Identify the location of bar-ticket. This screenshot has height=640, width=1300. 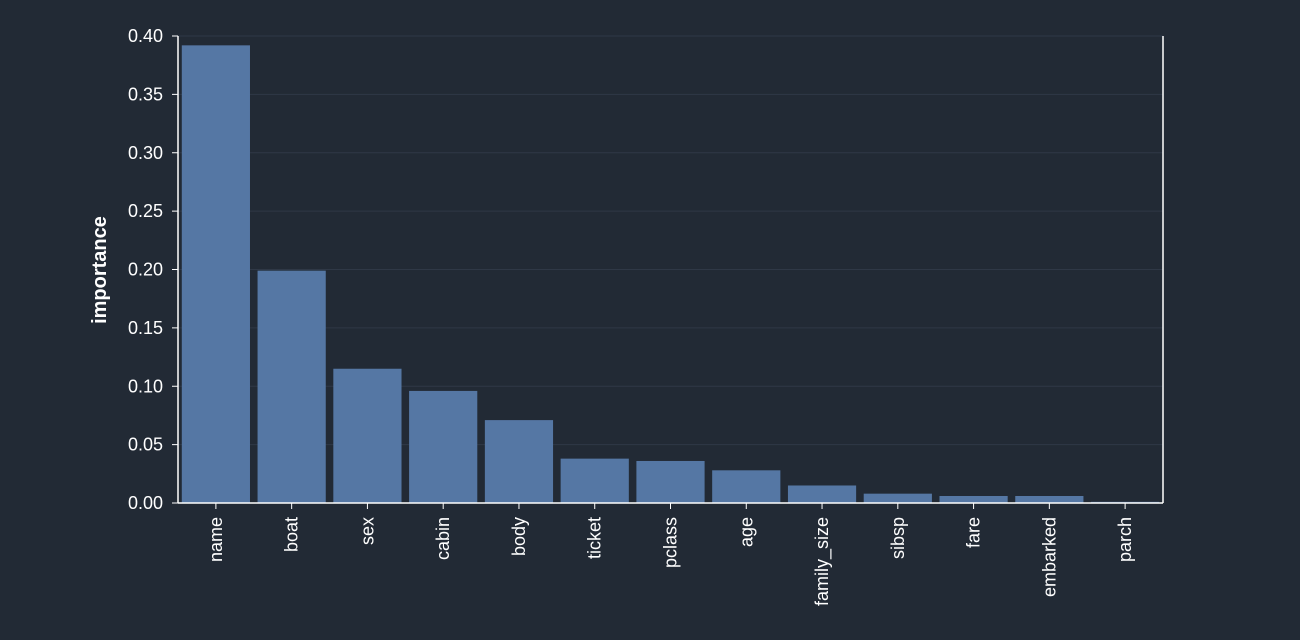
(594, 480).